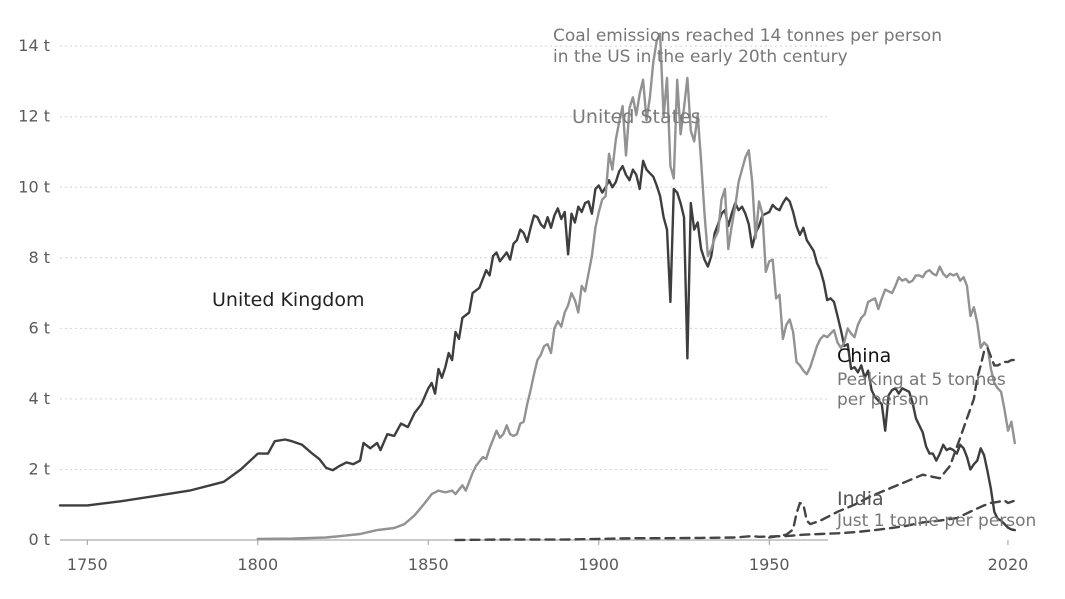  Describe the element at coordinates (892, 442) in the screenshot. I see `series-line-china` at that location.